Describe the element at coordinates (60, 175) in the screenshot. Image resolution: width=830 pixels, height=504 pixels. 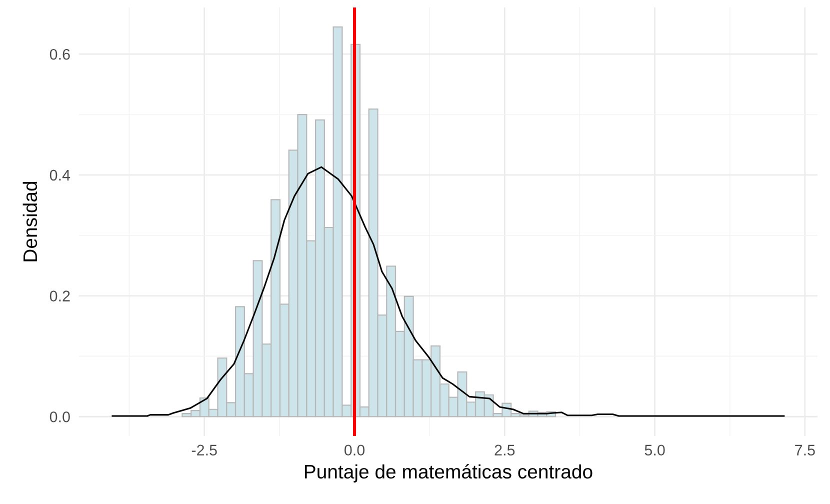
I see `y-tick-label: 0.4` at that location.